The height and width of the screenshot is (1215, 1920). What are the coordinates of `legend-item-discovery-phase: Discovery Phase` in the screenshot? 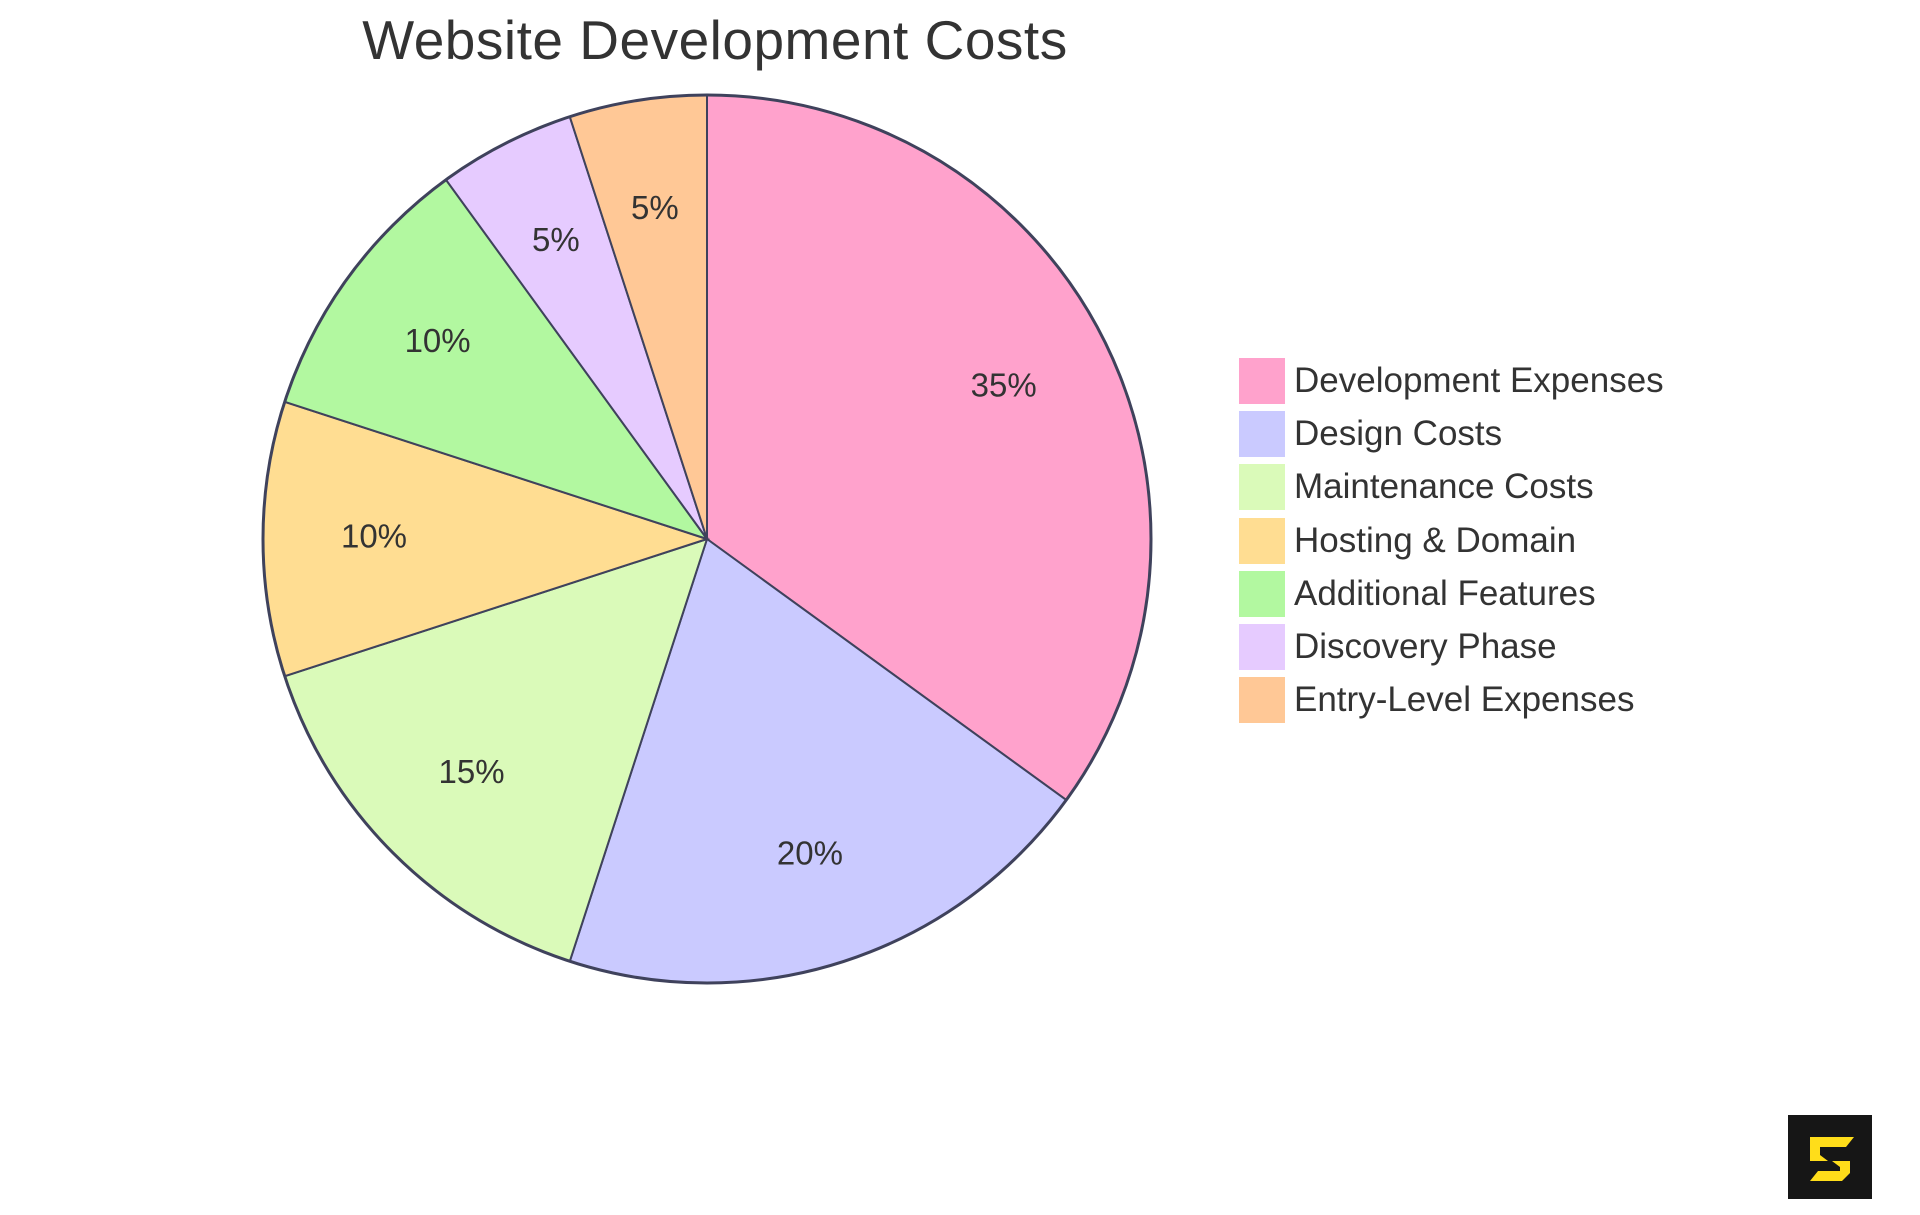 It's located at (1451, 646).